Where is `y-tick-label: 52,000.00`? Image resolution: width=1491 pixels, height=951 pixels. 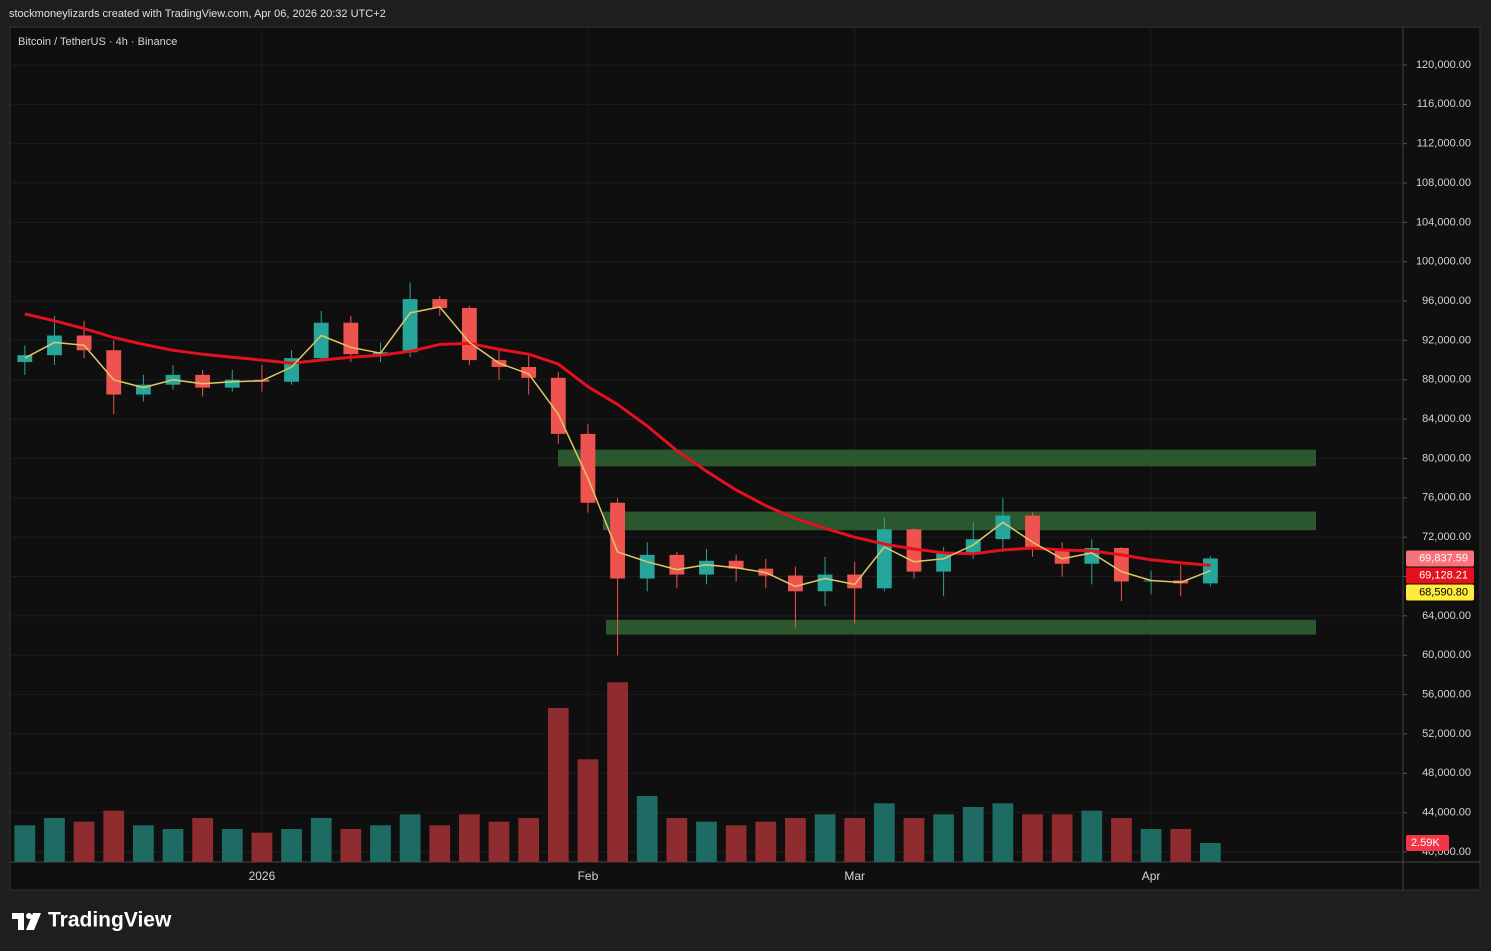 y-tick-label: 52,000.00 is located at coordinates (1446, 734).